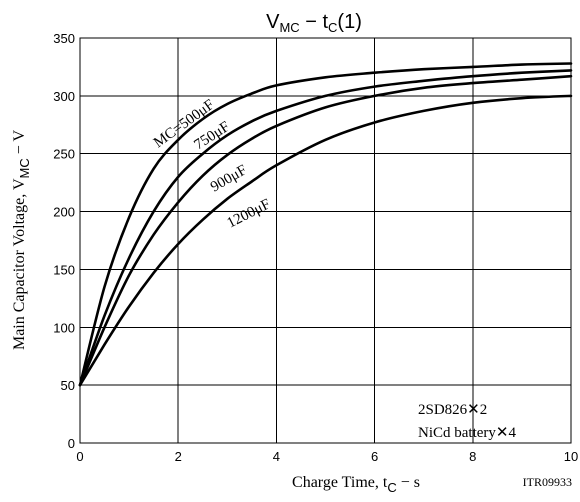 The image size is (580, 502). What do you see at coordinates (64, 327) in the screenshot?
I see `y-tick-label-2: 100` at bounding box center [64, 327].